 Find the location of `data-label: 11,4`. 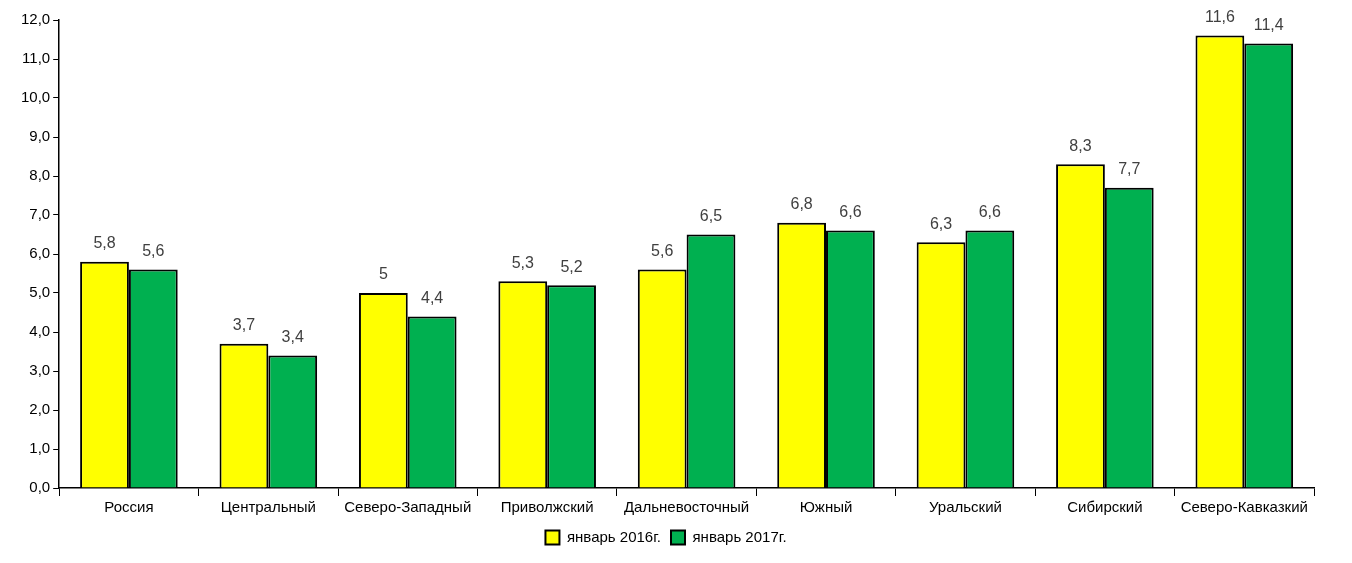

data-label: 11,4 is located at coordinates (1268, 24).